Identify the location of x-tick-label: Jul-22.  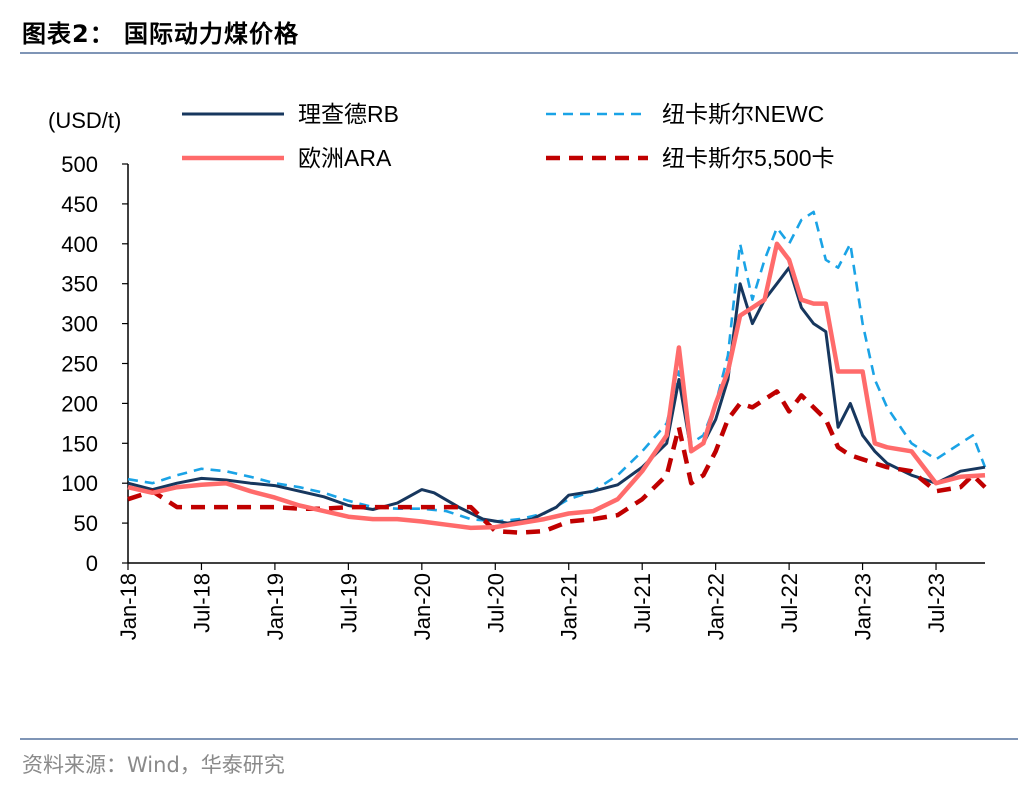
(789, 603).